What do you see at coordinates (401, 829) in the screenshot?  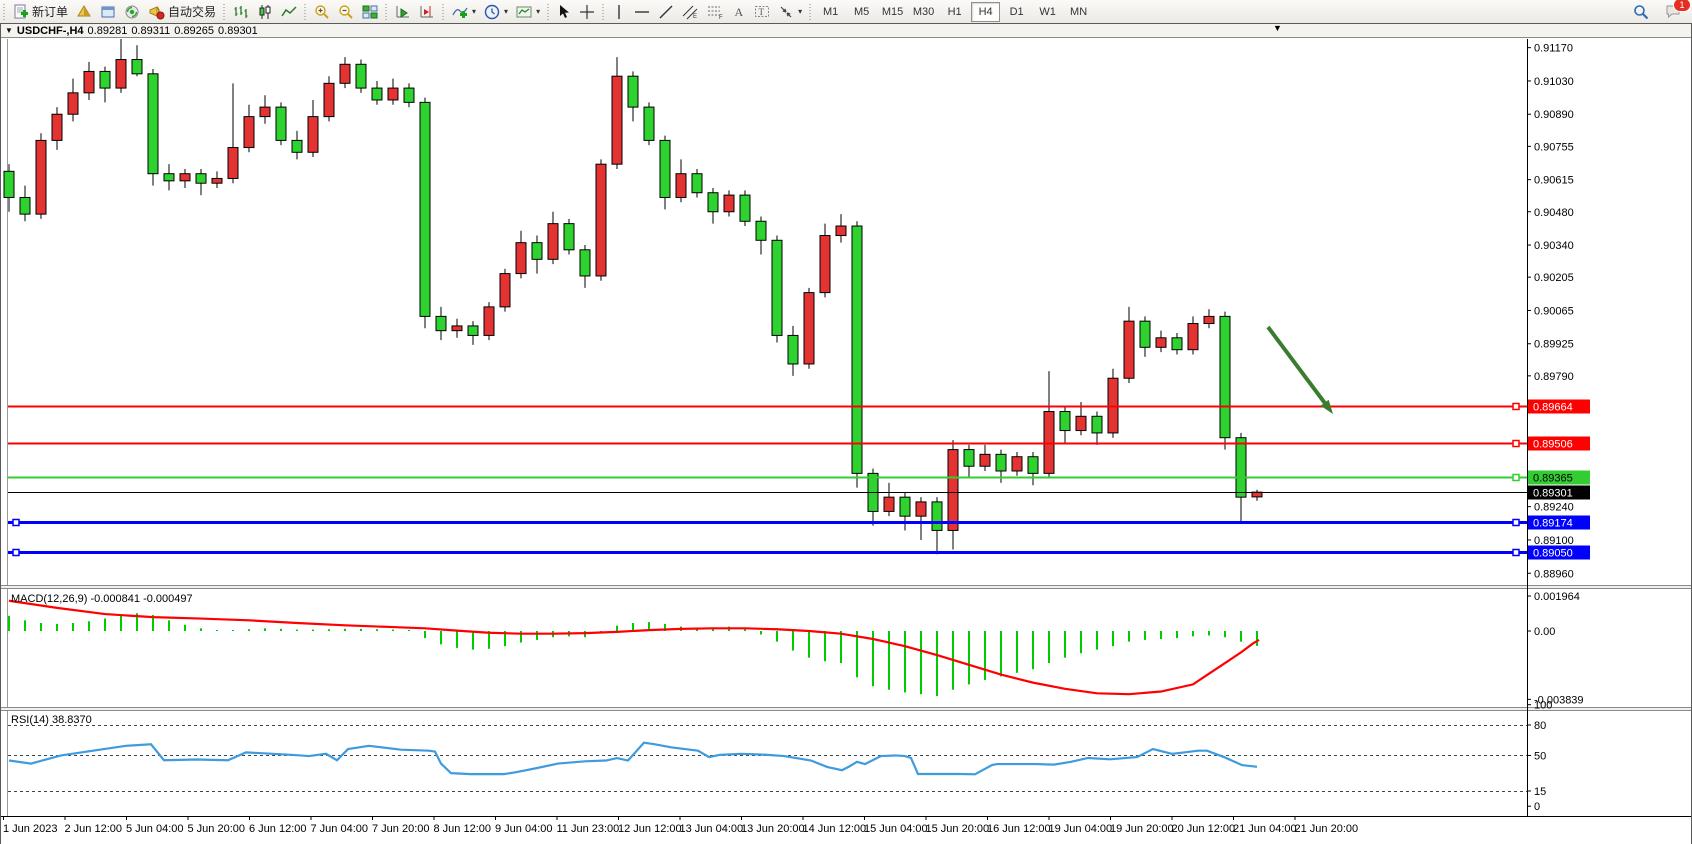 I see `time-tick-label: 7 Jun 20:00` at bounding box center [401, 829].